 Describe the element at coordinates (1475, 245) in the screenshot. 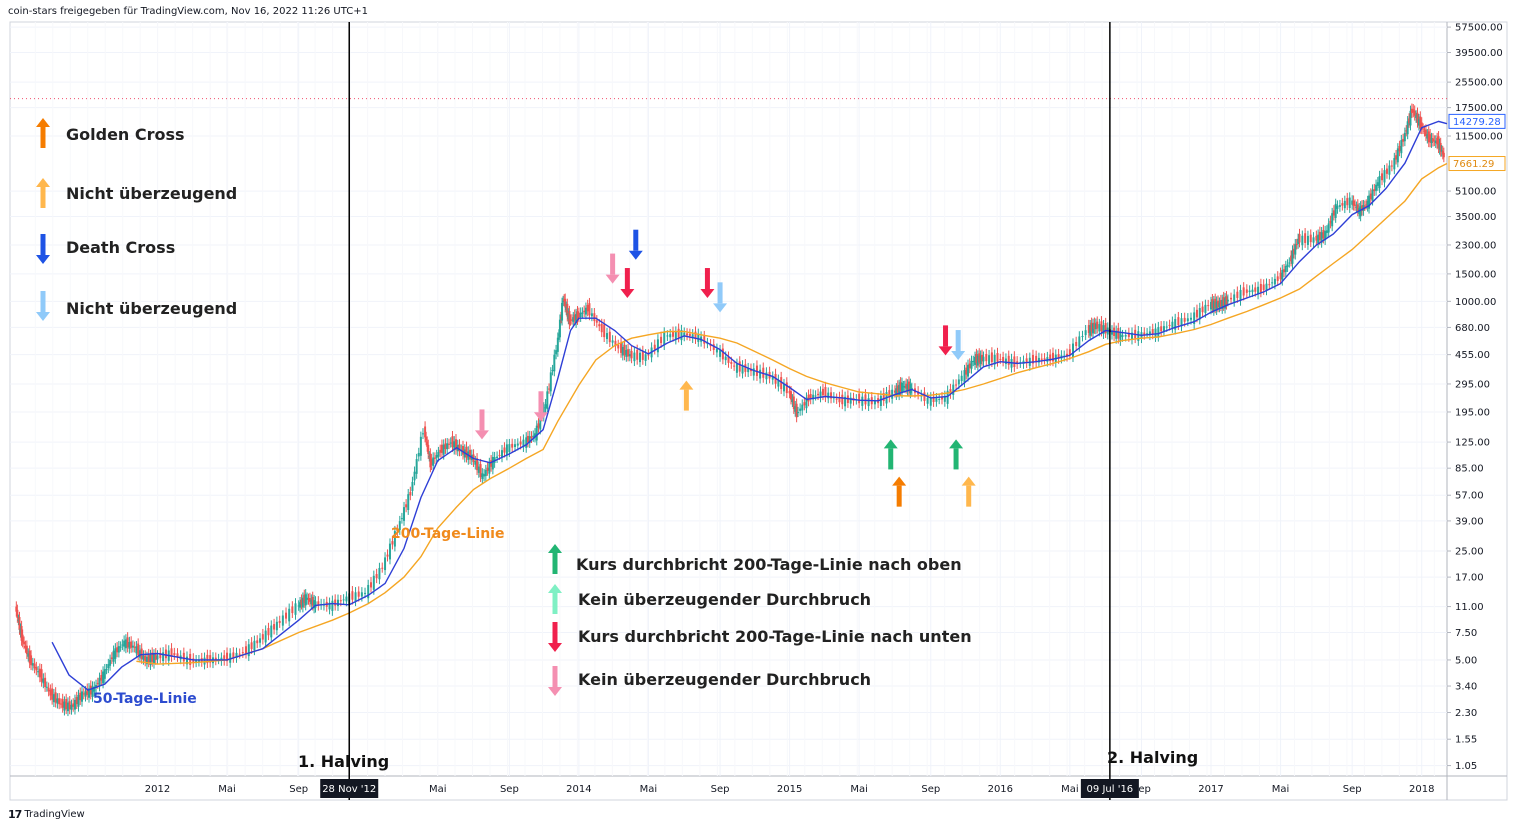

I see `y-tick-label: 2300.00` at that location.